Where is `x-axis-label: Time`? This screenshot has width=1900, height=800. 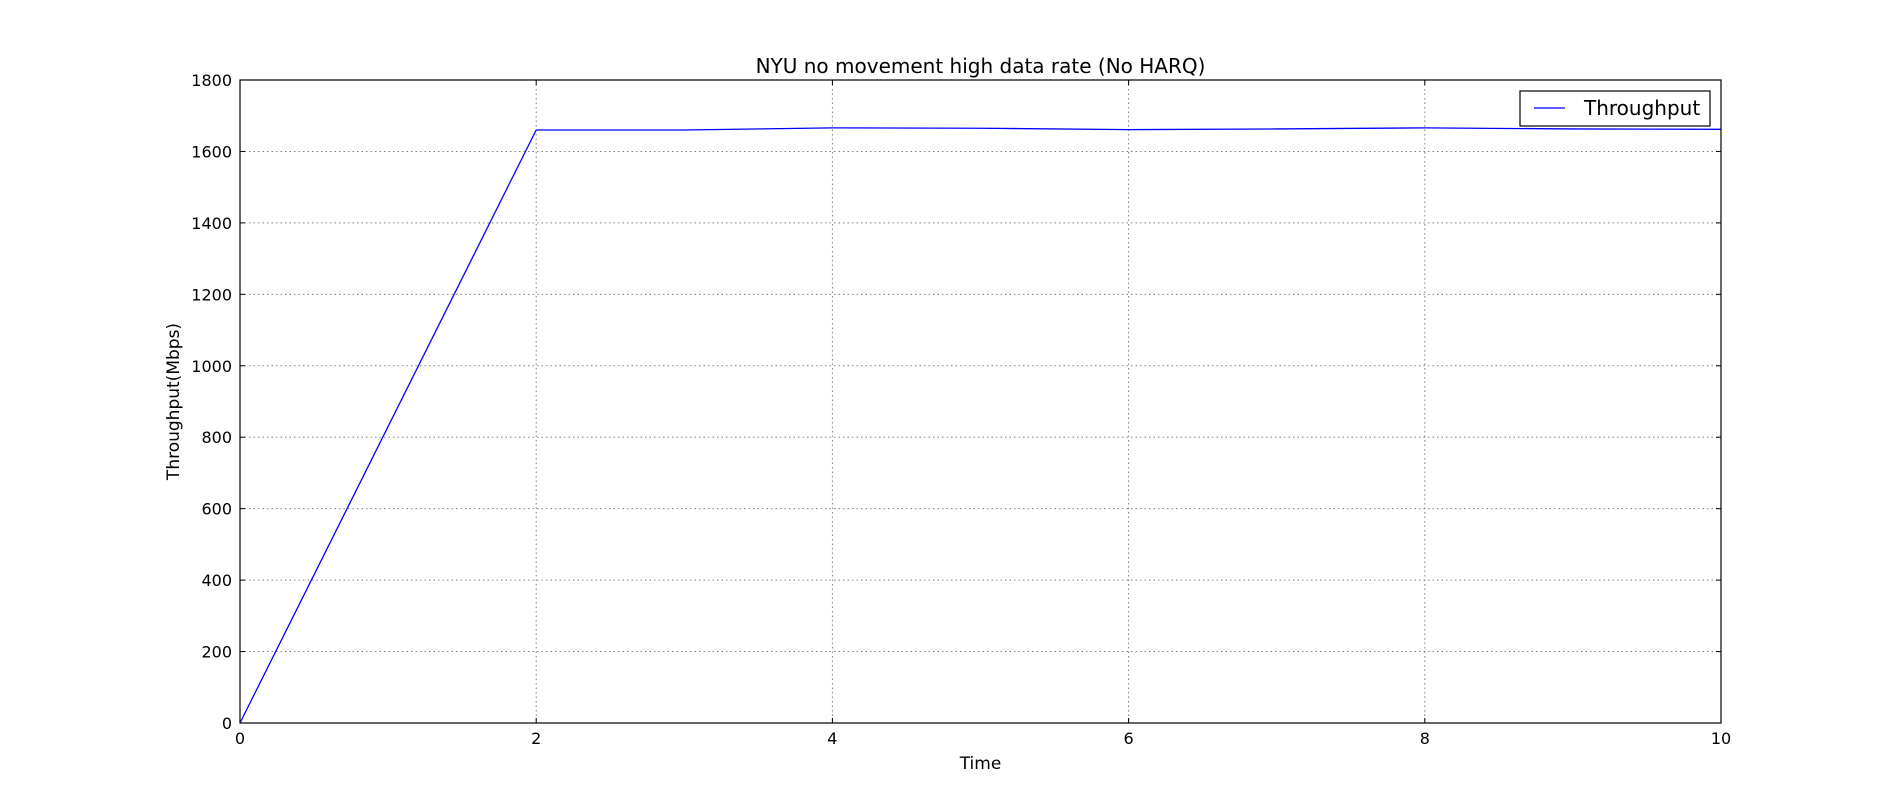 x-axis-label: Time is located at coordinates (980, 764).